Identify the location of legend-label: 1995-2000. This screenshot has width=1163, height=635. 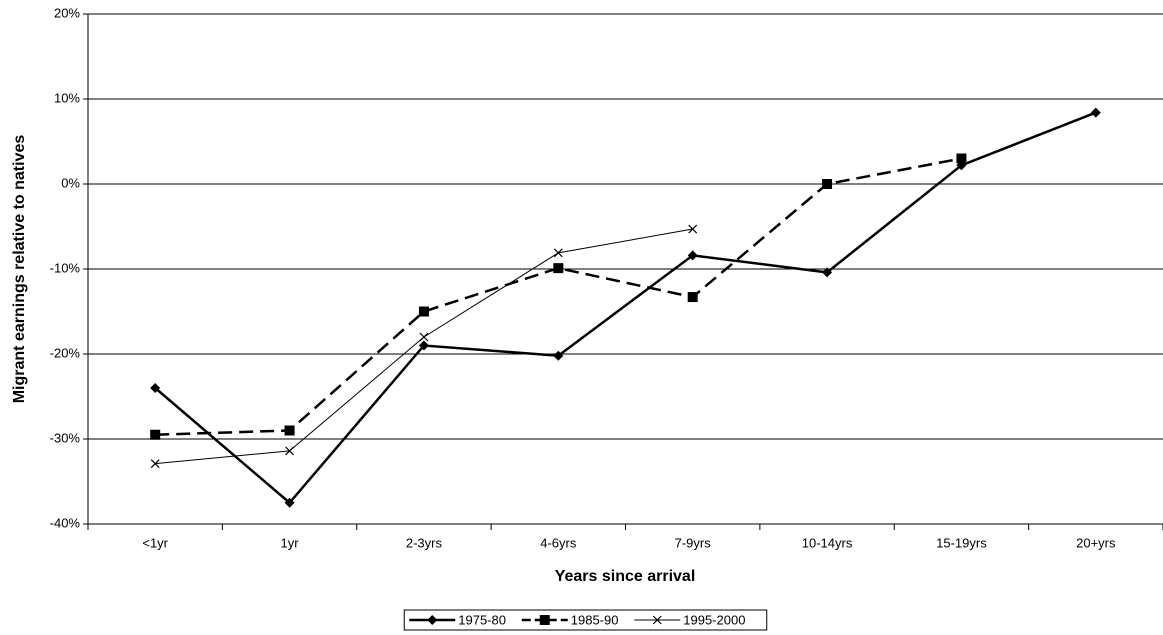
(714, 619).